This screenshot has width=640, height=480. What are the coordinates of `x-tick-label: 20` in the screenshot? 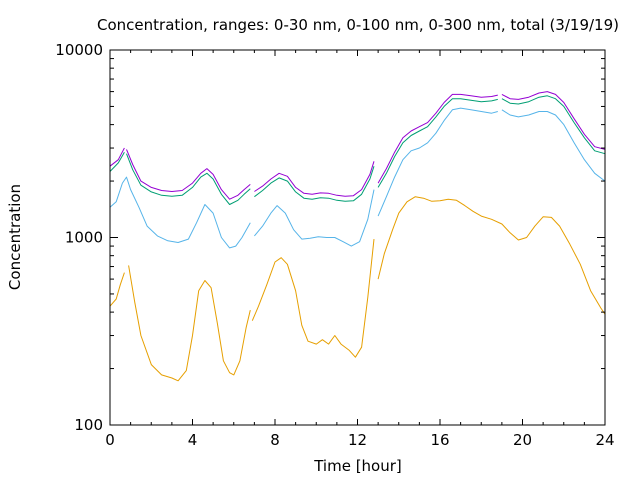 It's located at (522, 440).